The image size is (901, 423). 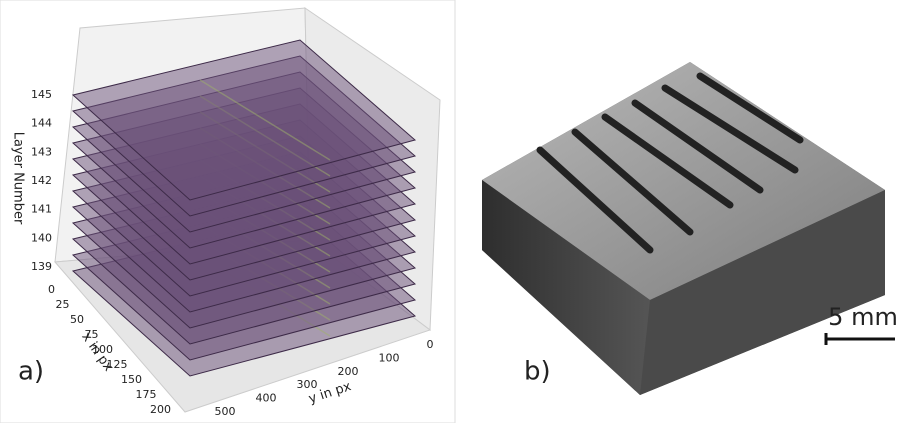 I want to click on z-tick-label: 142, so click(x=41, y=180).